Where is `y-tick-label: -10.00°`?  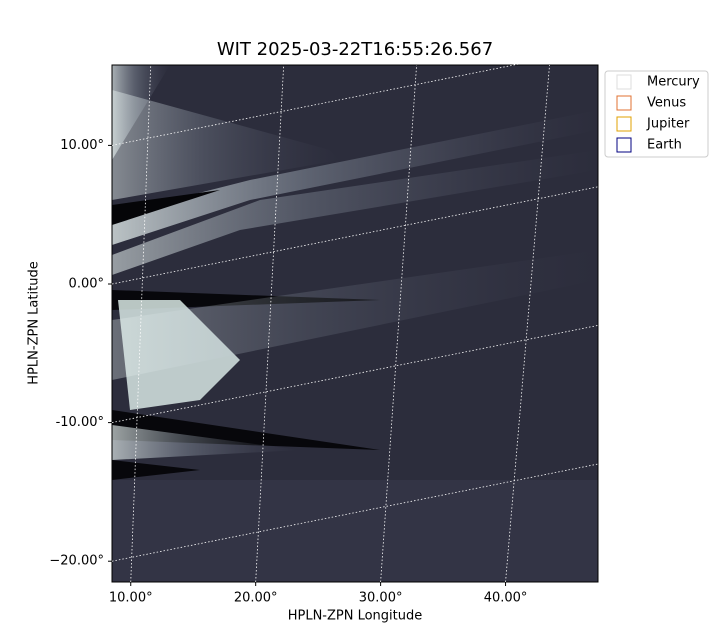 y-tick-label: -10.00° is located at coordinates (80, 422).